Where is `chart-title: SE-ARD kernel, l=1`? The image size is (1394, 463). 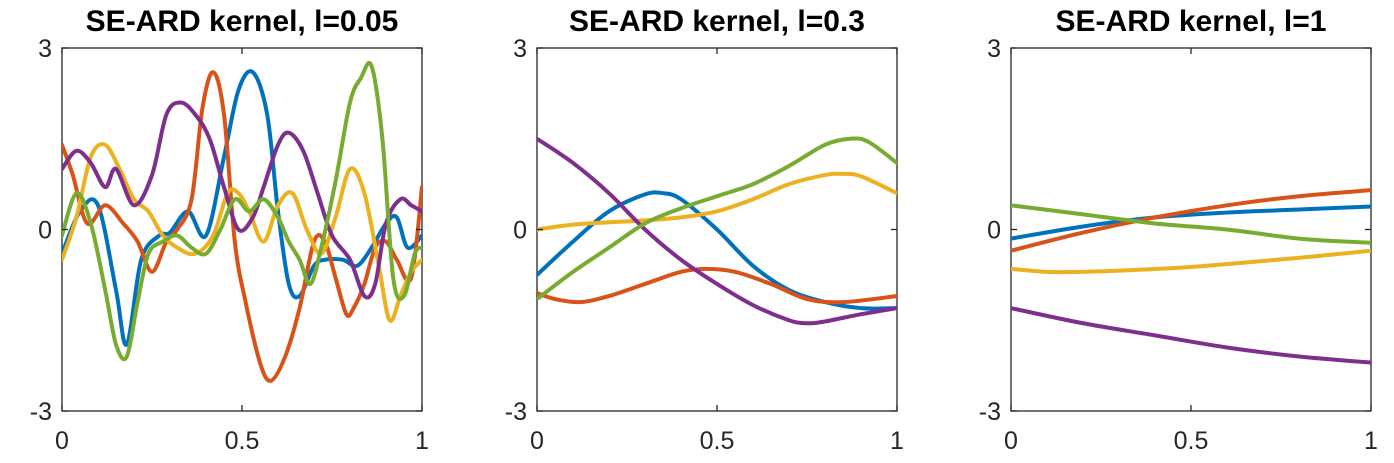
chart-title: SE-ARD kernel, l=1 is located at coordinates (1191, 21).